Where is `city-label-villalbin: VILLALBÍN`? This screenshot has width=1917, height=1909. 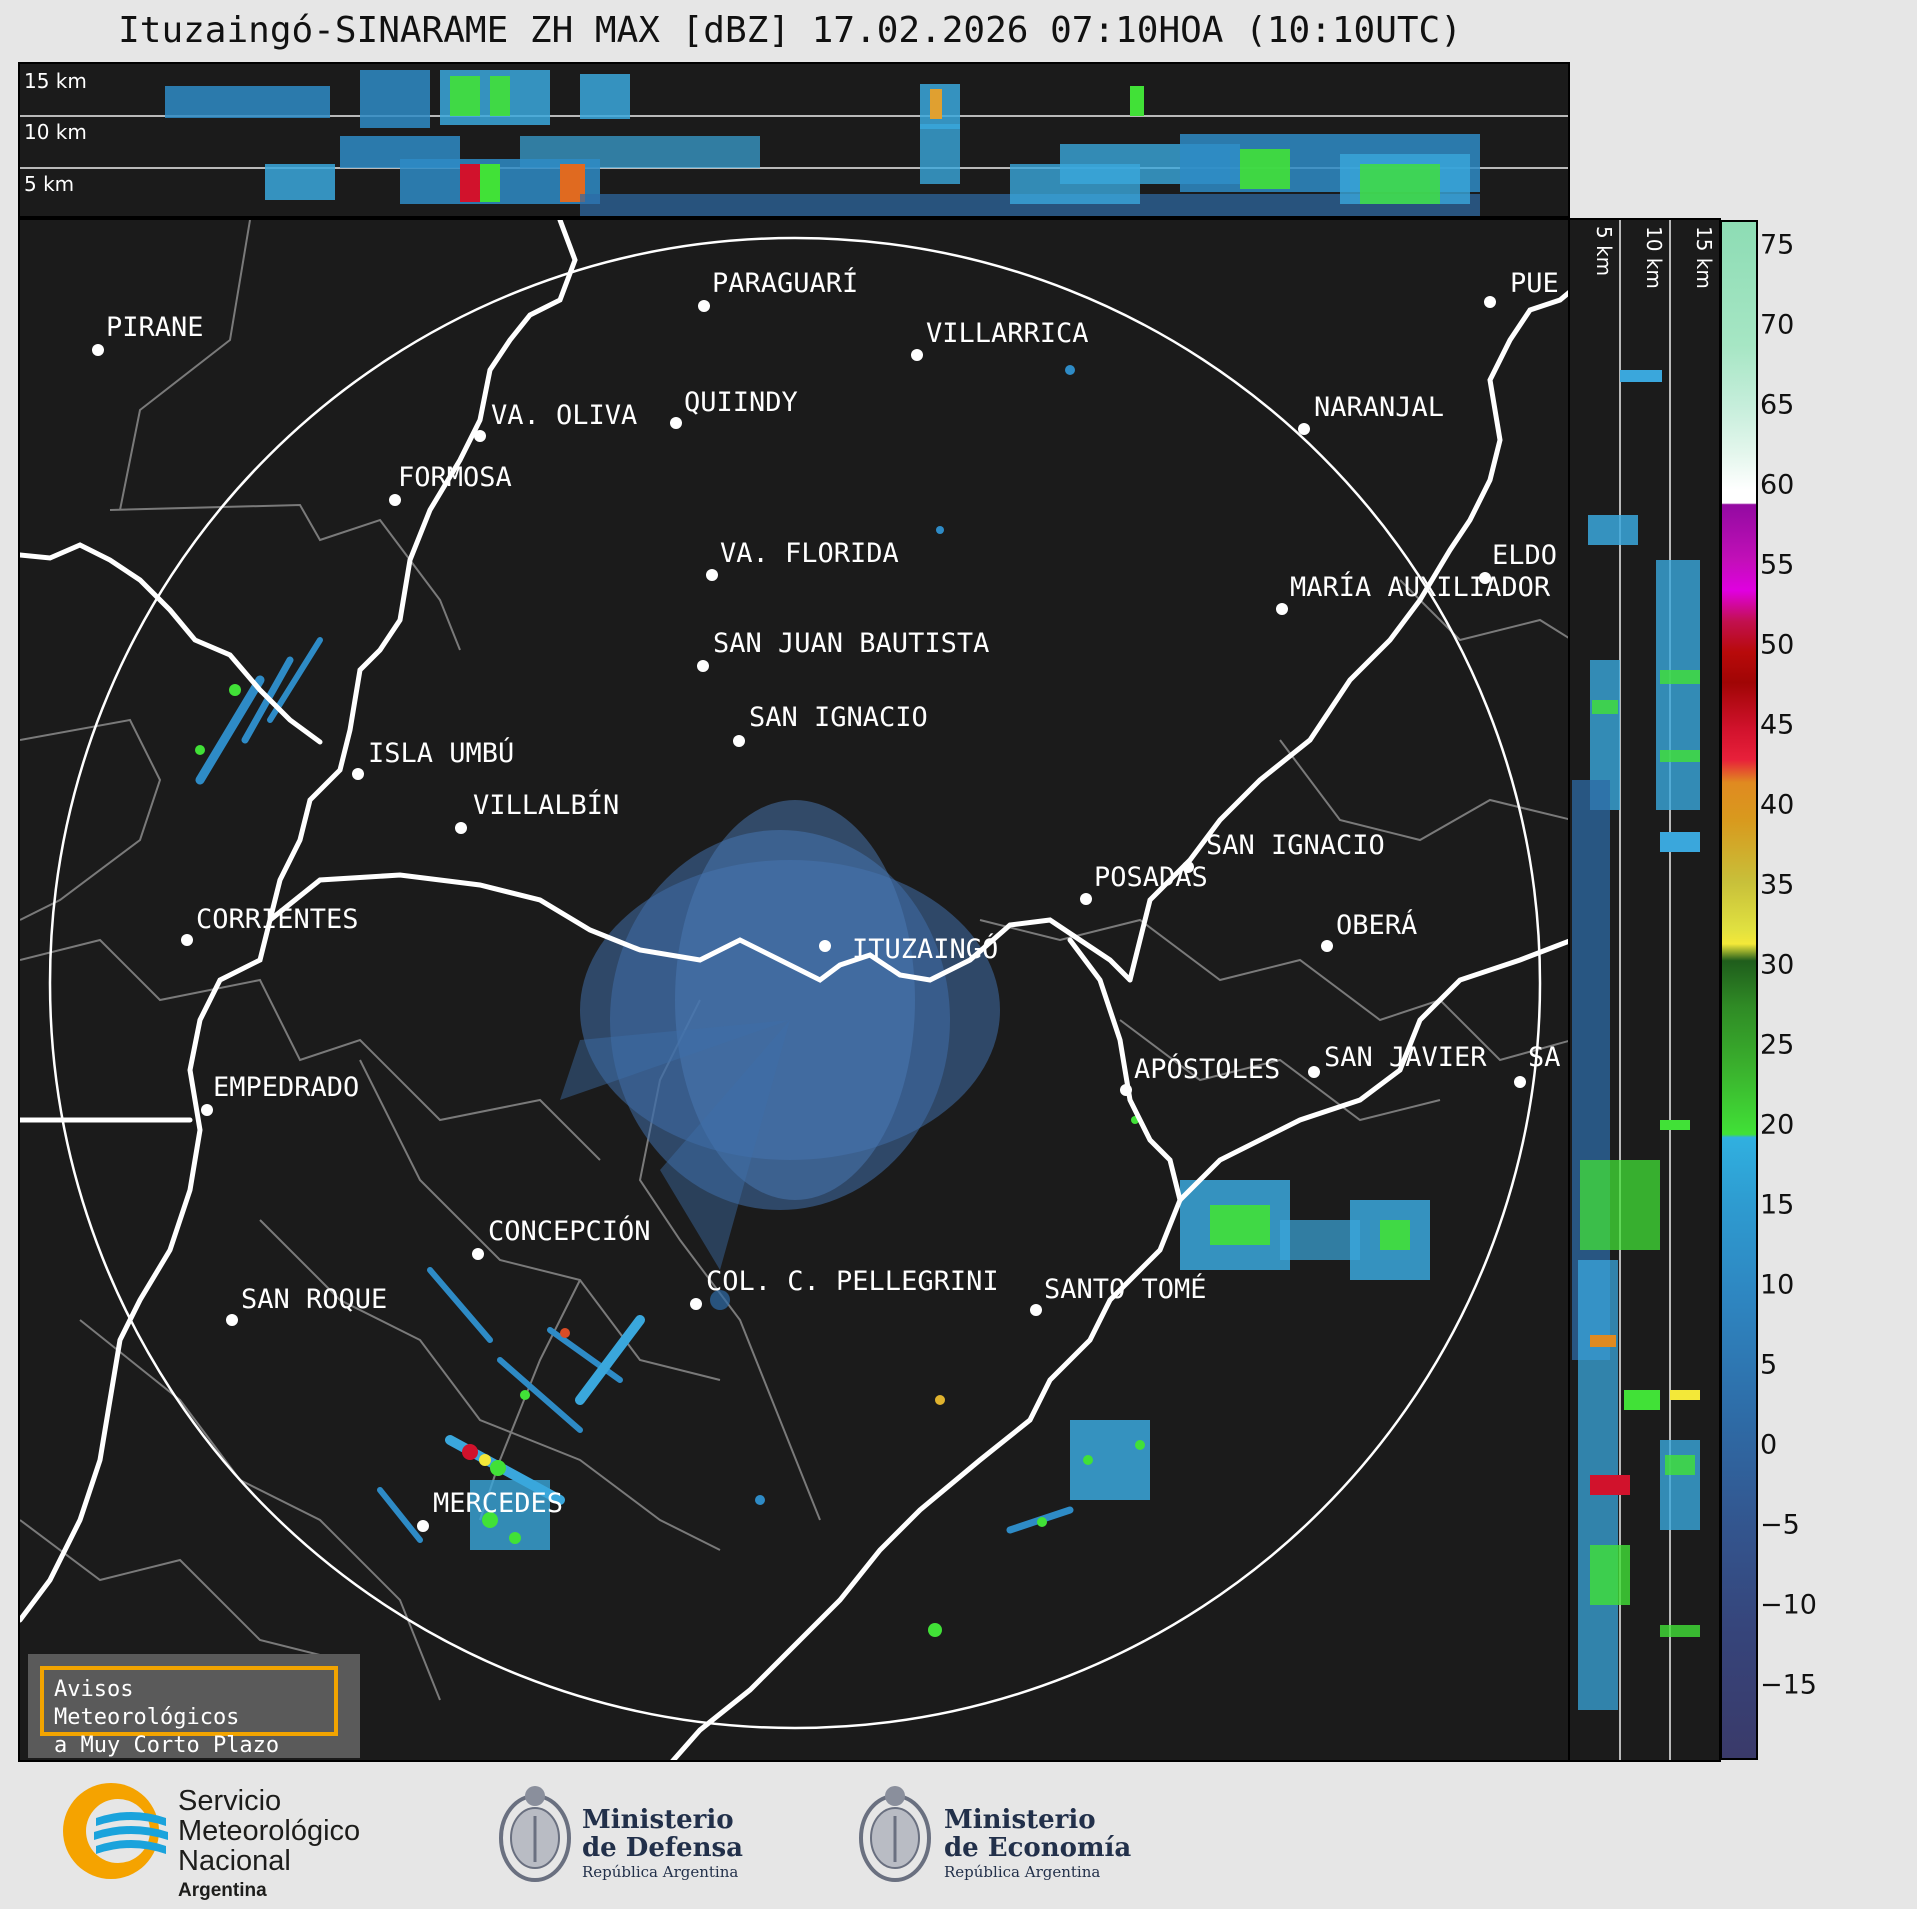 city-label-villalbin: VILLALBÍN is located at coordinates (546, 805).